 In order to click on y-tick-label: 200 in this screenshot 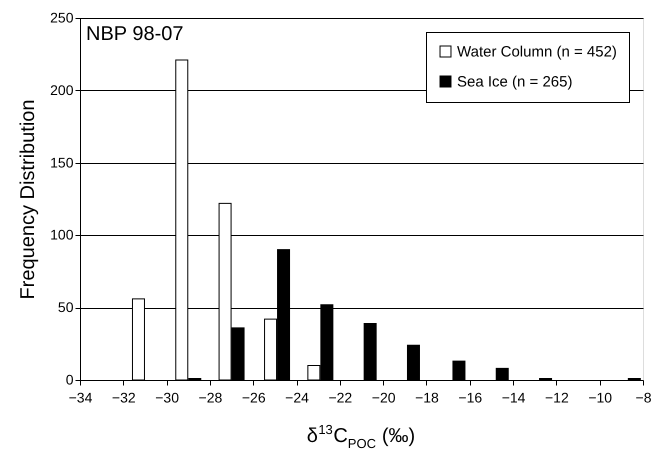, I will do `click(62, 90)`.